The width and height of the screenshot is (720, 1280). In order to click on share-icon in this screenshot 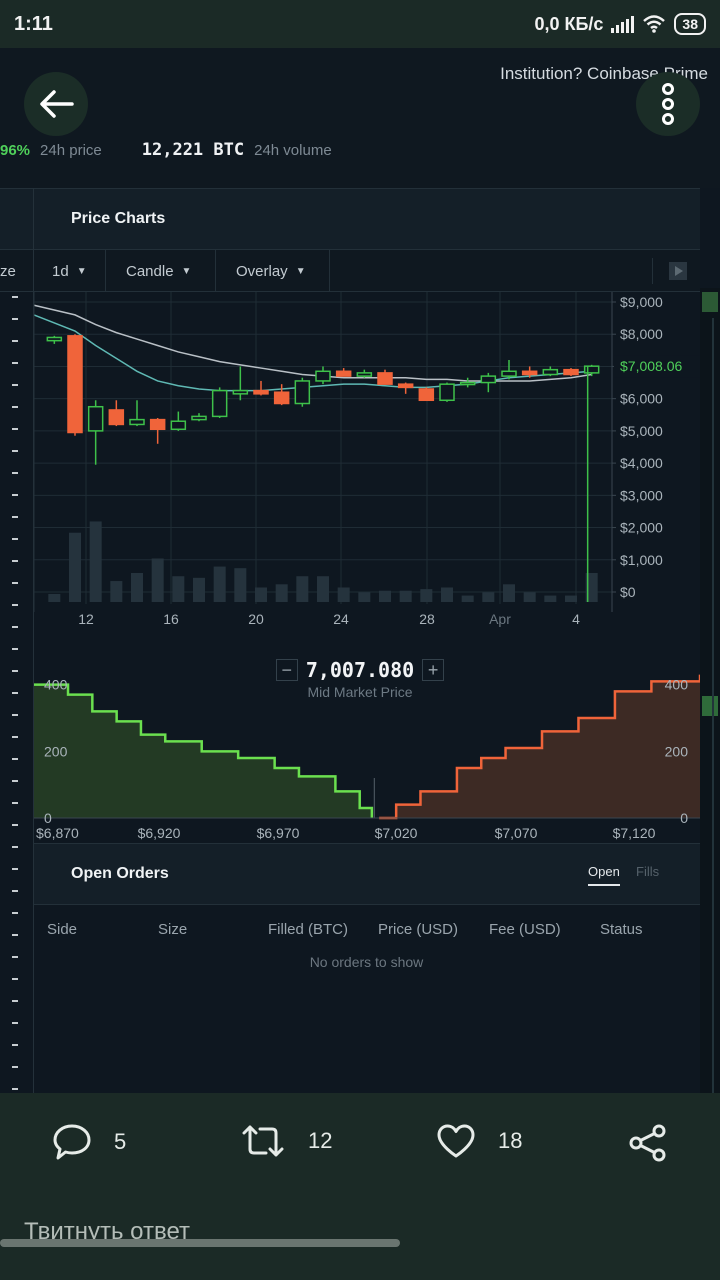, I will do `click(647, 1143)`.